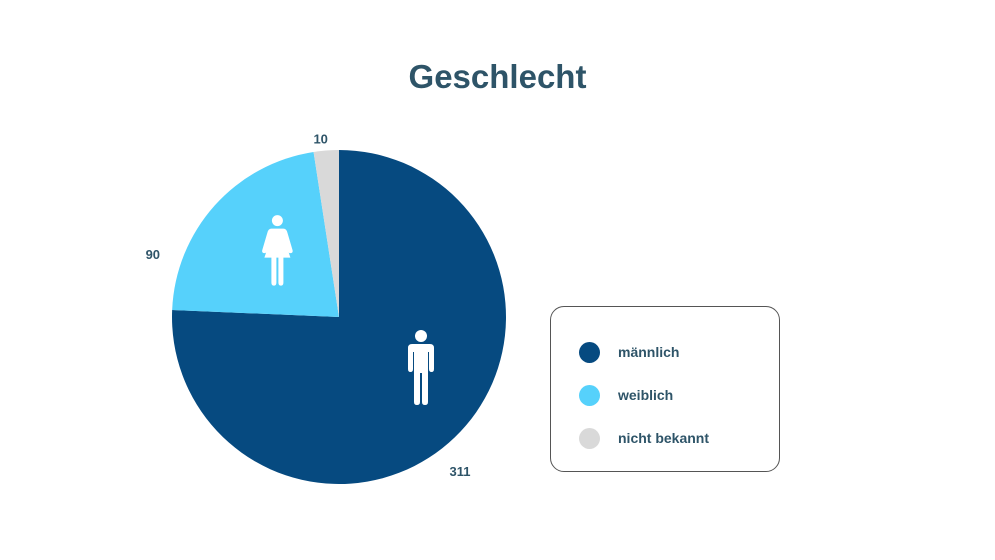 This screenshot has height=560, width=995. What do you see at coordinates (589, 352) in the screenshot?
I see `legend-swatch-maennlich` at bounding box center [589, 352].